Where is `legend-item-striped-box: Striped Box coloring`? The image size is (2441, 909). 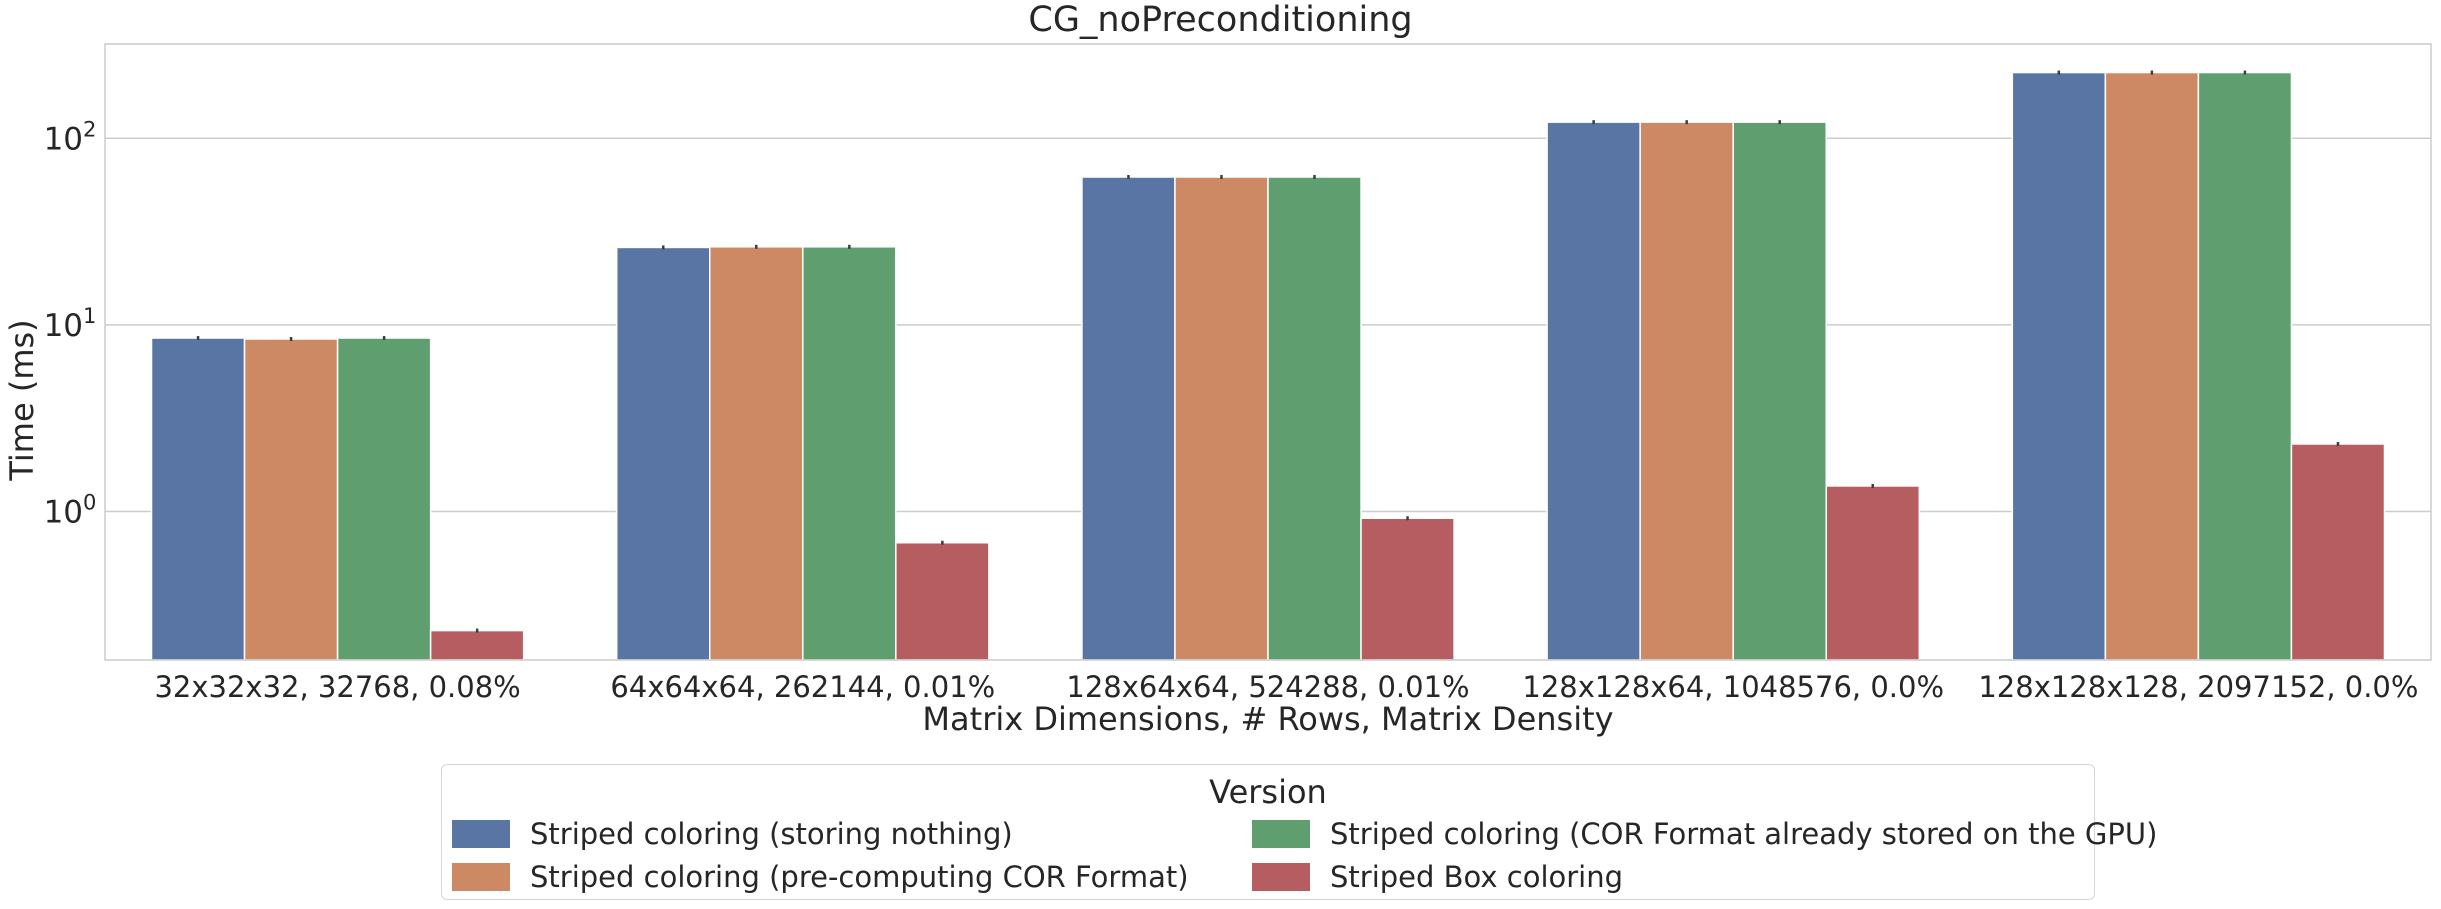 legend-item-striped-box: Striped Box coloring is located at coordinates (1437, 877).